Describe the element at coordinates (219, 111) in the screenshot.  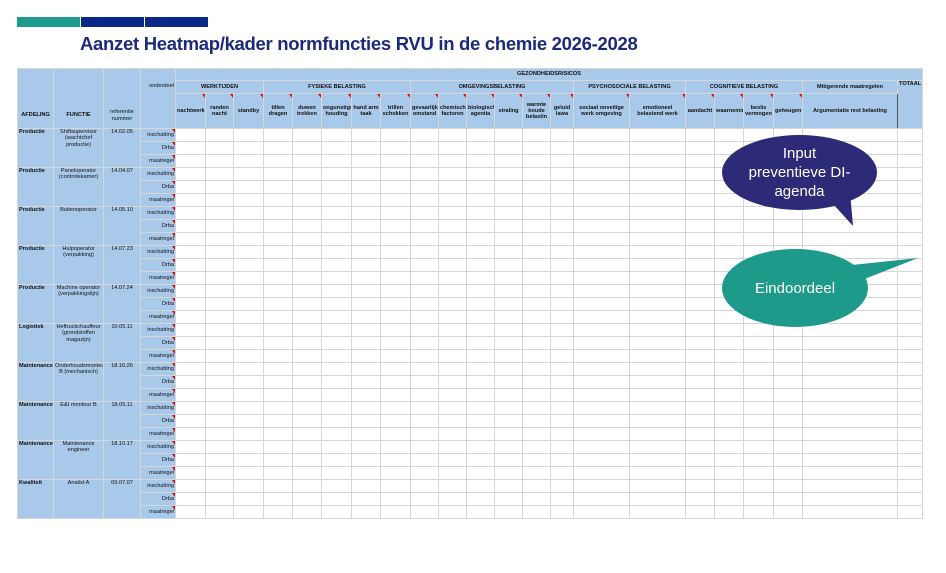
I see `header-column: randen nacht` at that location.